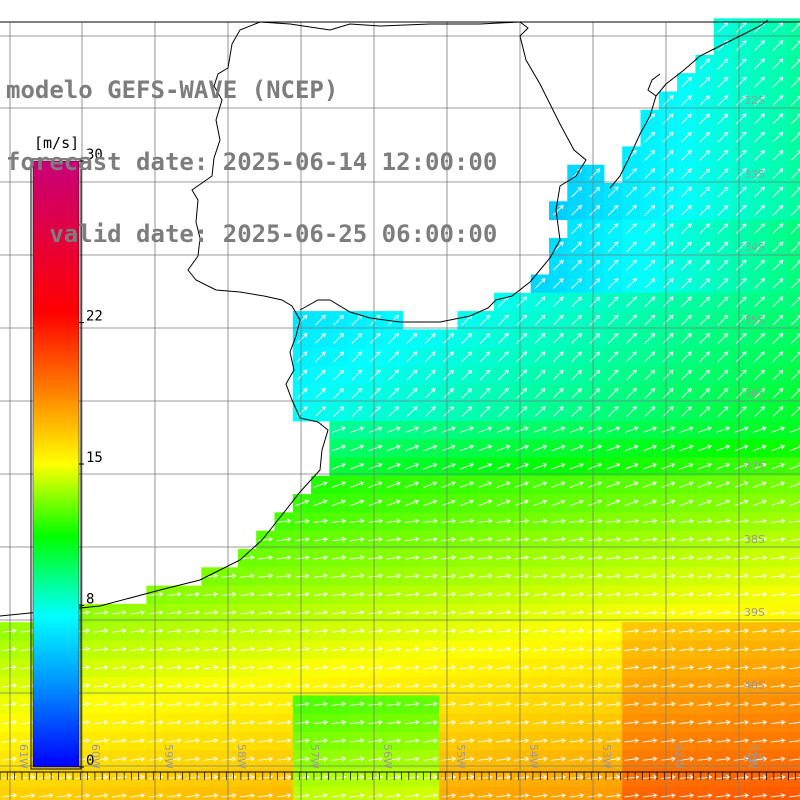 This screenshot has width=800, height=800. I want to click on lon-label: 57W, so click(314, 756).